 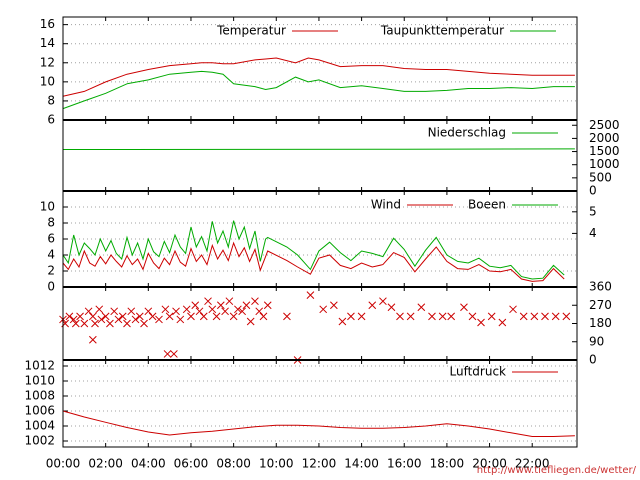 I want to click on x-tick-label: 08:00, so click(x=233, y=464).